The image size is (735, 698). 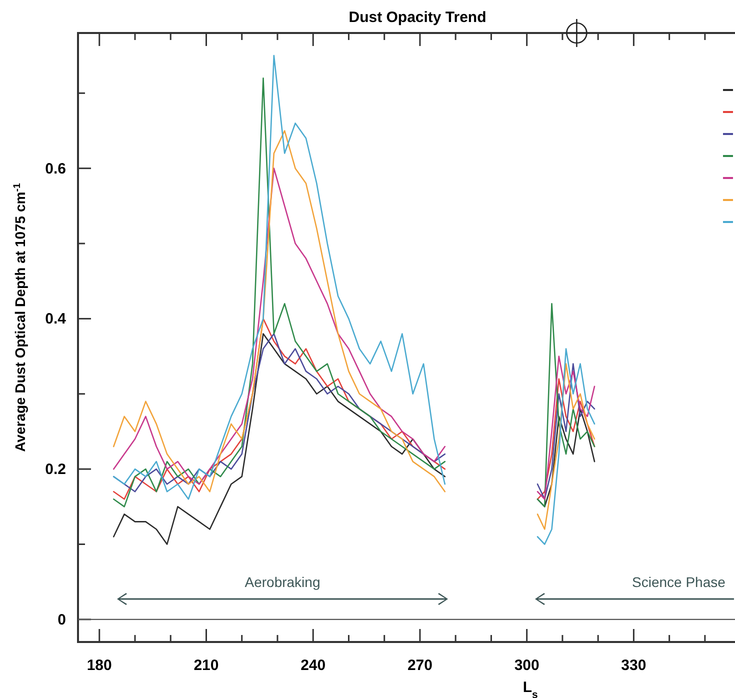 I want to click on chart-title: Dust Opacity Trend, so click(x=417, y=17).